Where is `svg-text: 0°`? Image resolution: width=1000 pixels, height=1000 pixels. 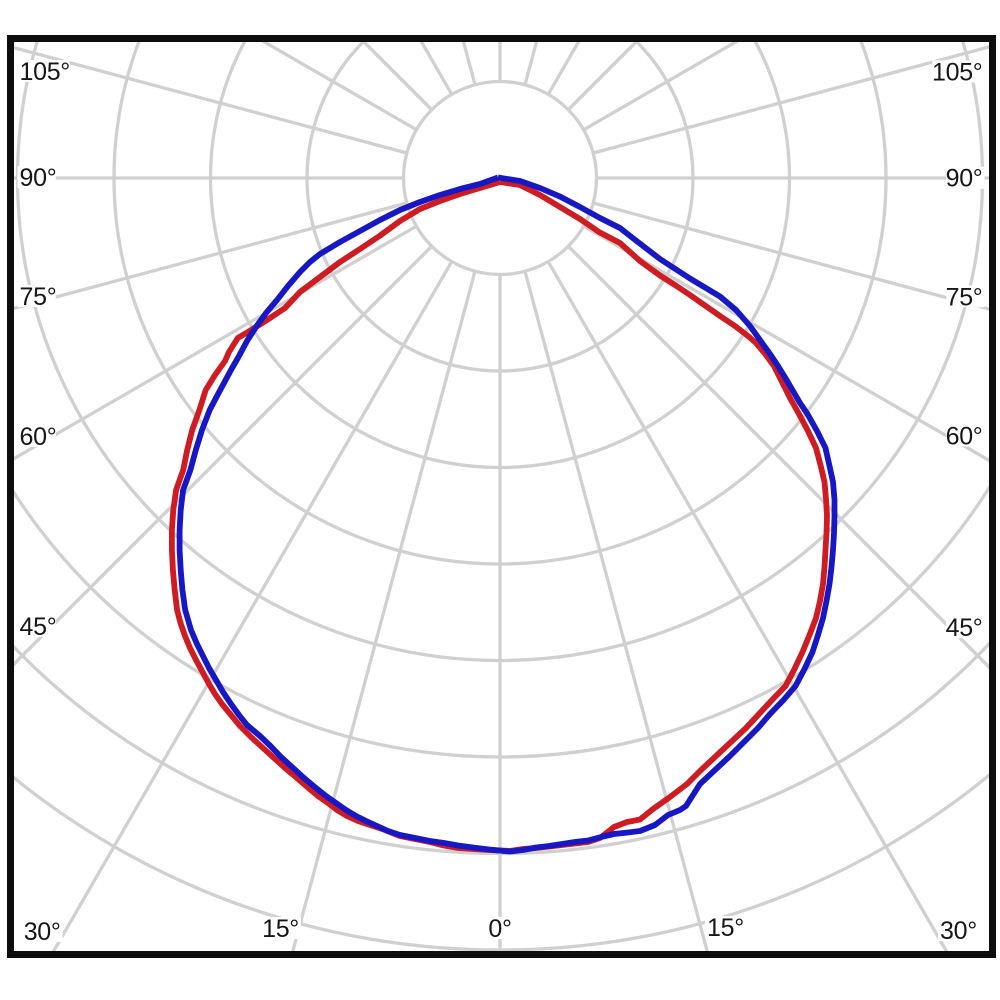 svg-text: 0° is located at coordinates (499, 929).